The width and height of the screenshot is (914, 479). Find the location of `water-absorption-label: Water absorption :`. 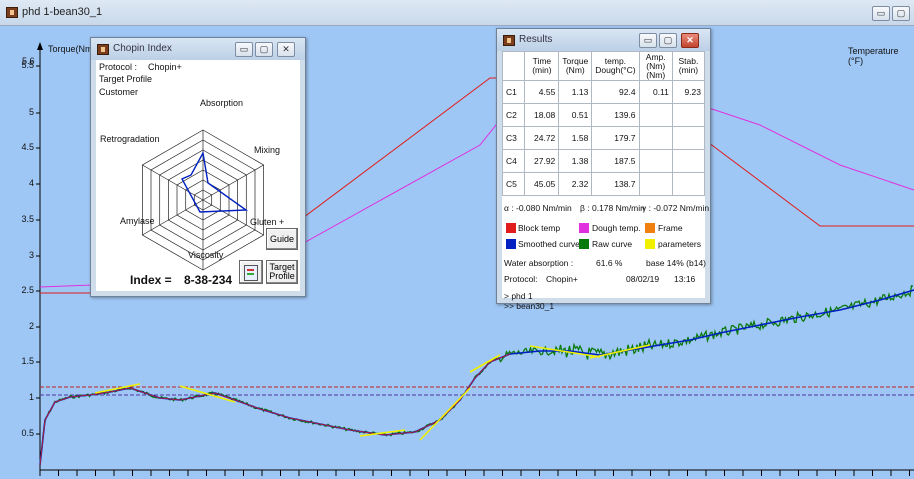

water-absorption-label: Water absorption : is located at coordinates (539, 263).